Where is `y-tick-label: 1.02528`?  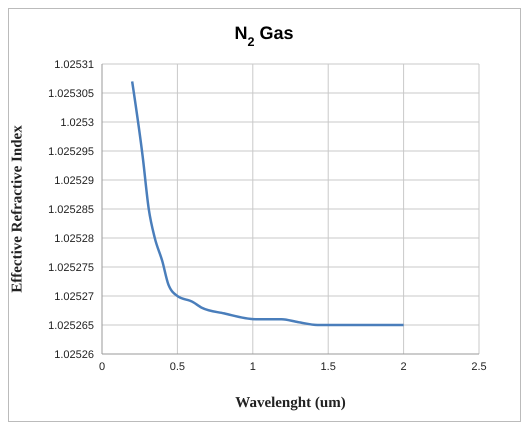 y-tick-label: 1.02528 is located at coordinates (74, 238).